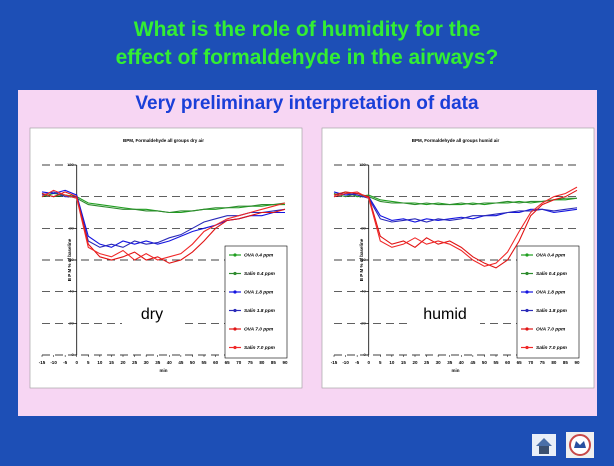  What do you see at coordinates (204, 362) in the screenshot?
I see `x-tick-label: 55` at bounding box center [204, 362].